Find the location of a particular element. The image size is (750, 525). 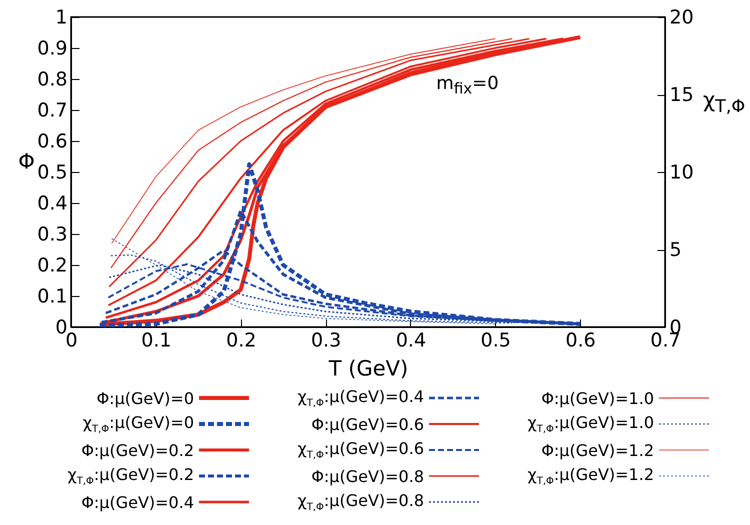

legend-label: Φ:μ(GeV)=0 is located at coordinates (145, 398).